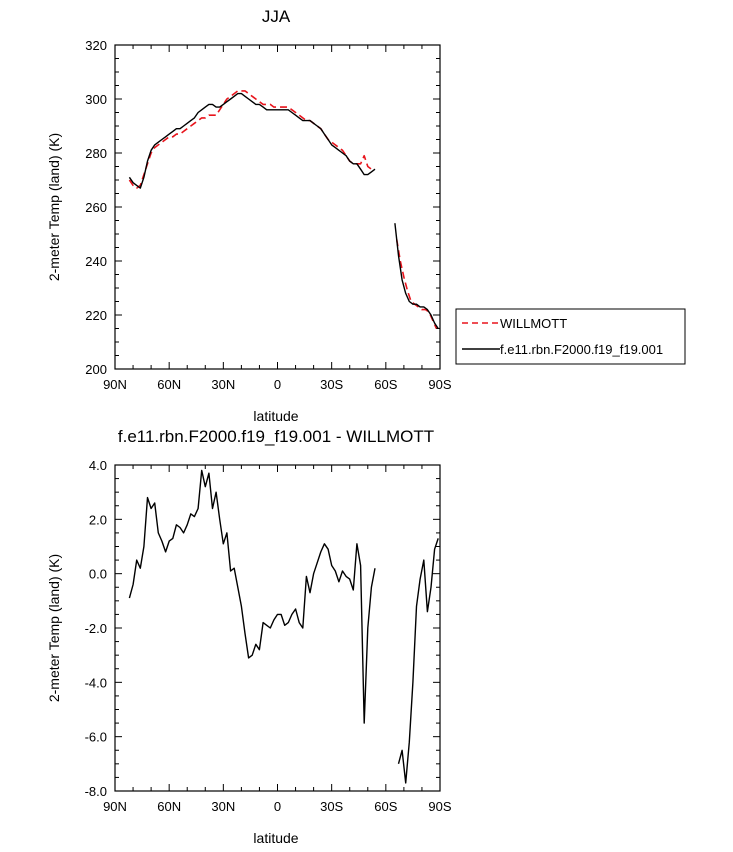  Describe the element at coordinates (98, 519) in the screenshot. I see `y-tick-label: 2.0` at that location.